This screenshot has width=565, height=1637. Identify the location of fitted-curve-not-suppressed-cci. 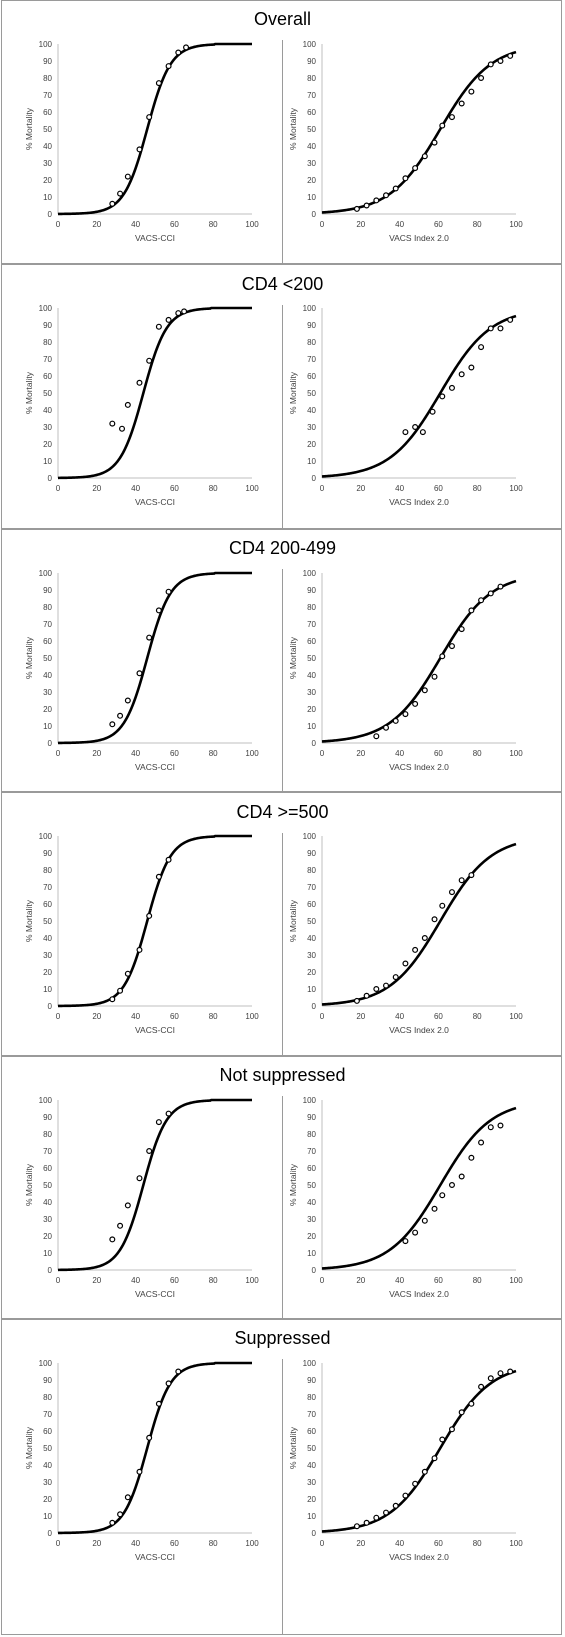
(154, 1185).